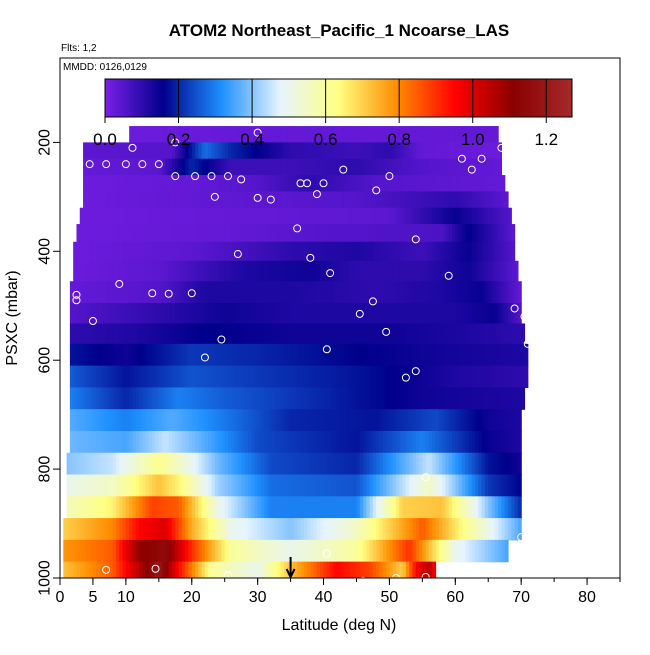 This screenshot has height=655, width=650. What do you see at coordinates (339, 30) in the screenshot?
I see `chart-title: ATOM2 Northeast_Pacific_1 Ncoarse_LAS` at bounding box center [339, 30].